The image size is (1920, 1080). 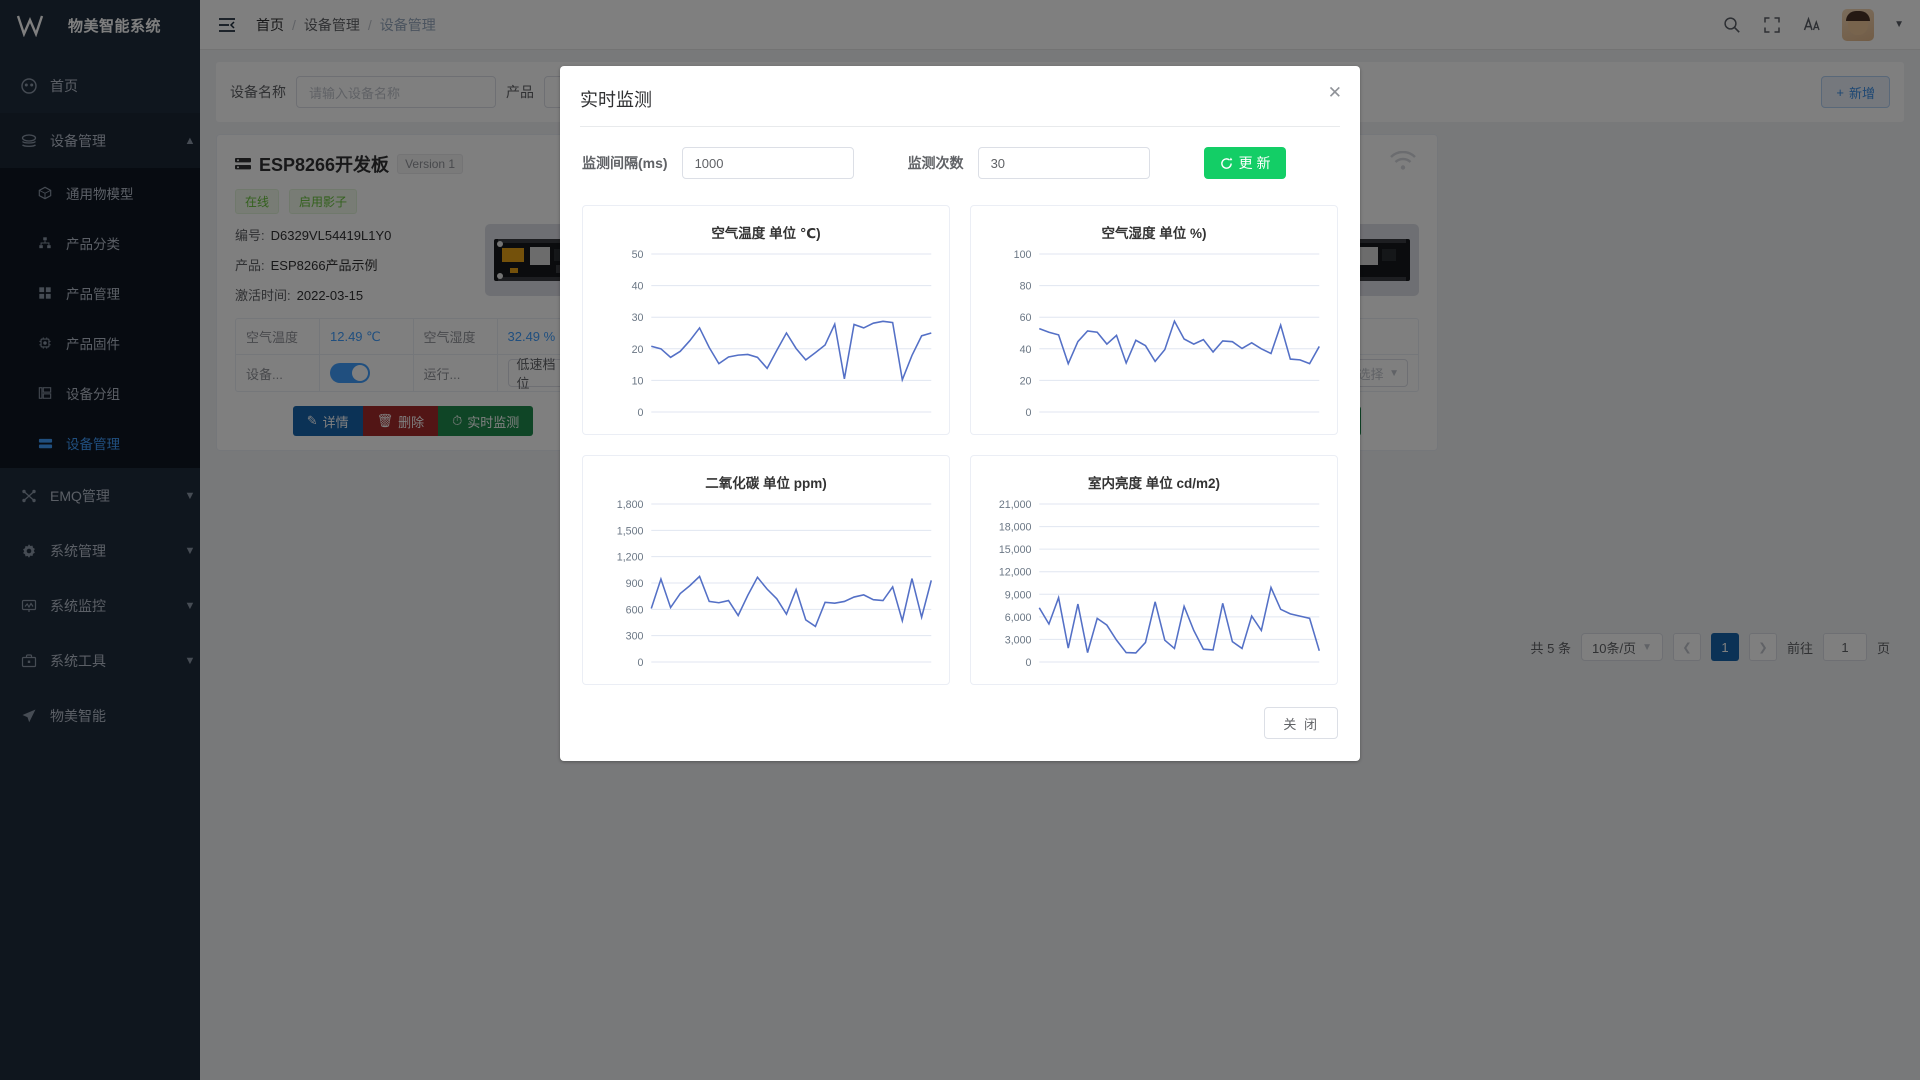 What do you see at coordinates (1023, 255) in the screenshot?
I see `svg-text: 100` at bounding box center [1023, 255].